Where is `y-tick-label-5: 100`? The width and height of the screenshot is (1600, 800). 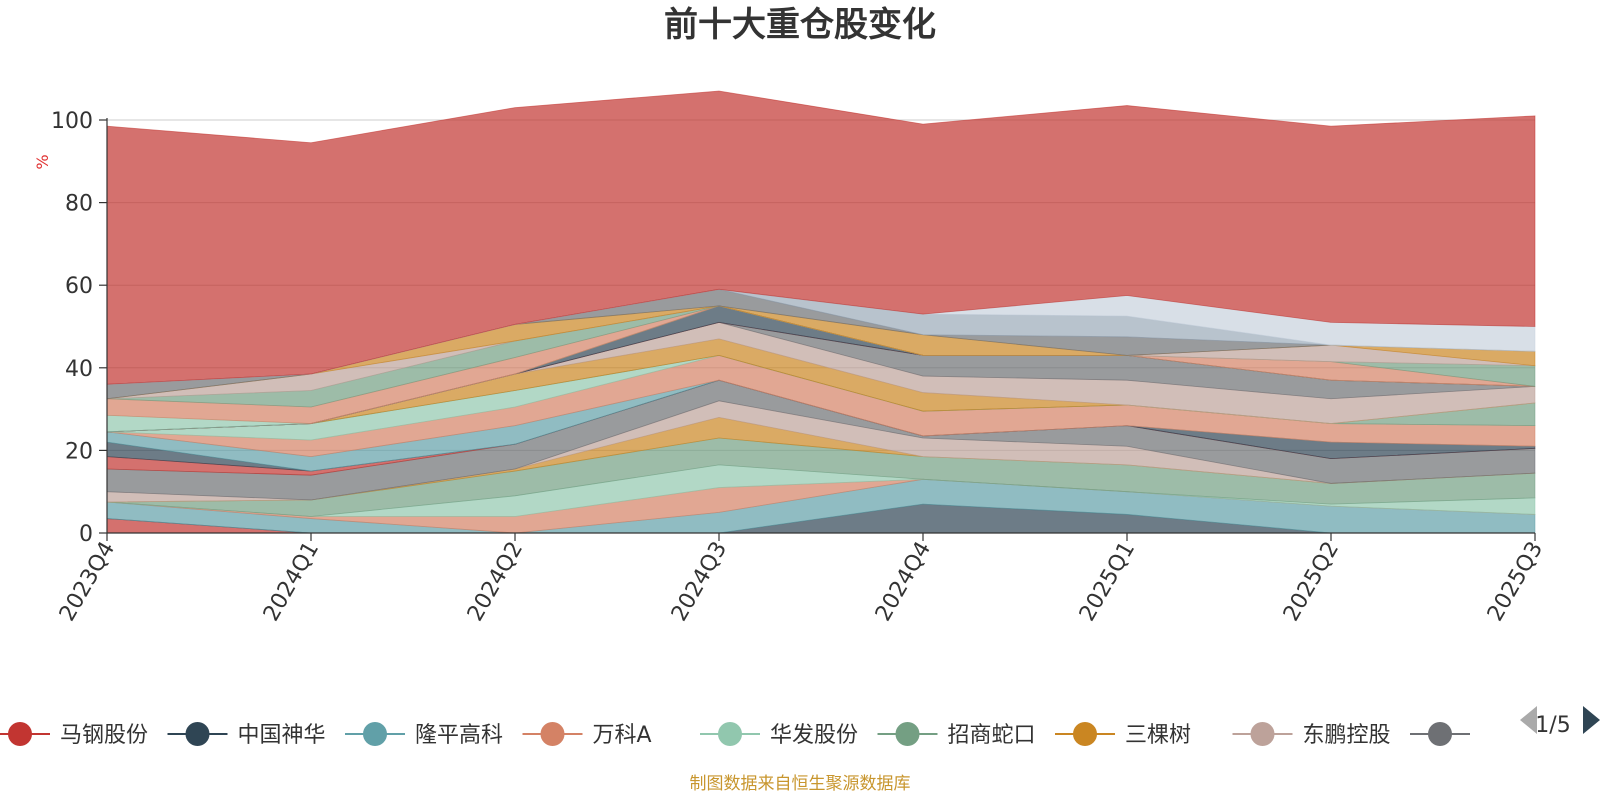
y-tick-label-5: 100 is located at coordinates (72, 121).